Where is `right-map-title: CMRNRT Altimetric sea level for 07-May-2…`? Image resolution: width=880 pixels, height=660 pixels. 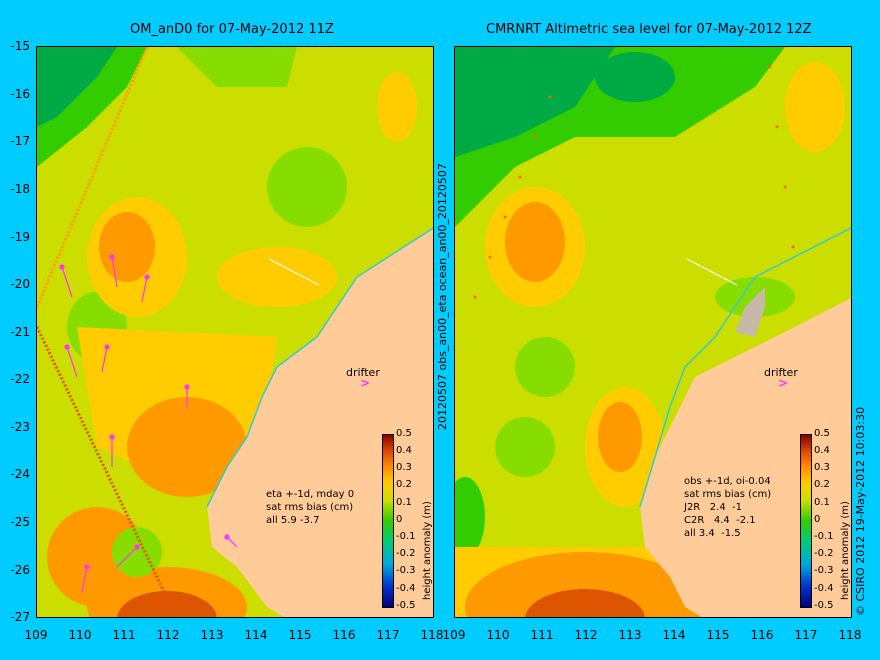
right-map-title: CMRNRT Altimetric sea level for 07-May-2… is located at coordinates (649, 29).